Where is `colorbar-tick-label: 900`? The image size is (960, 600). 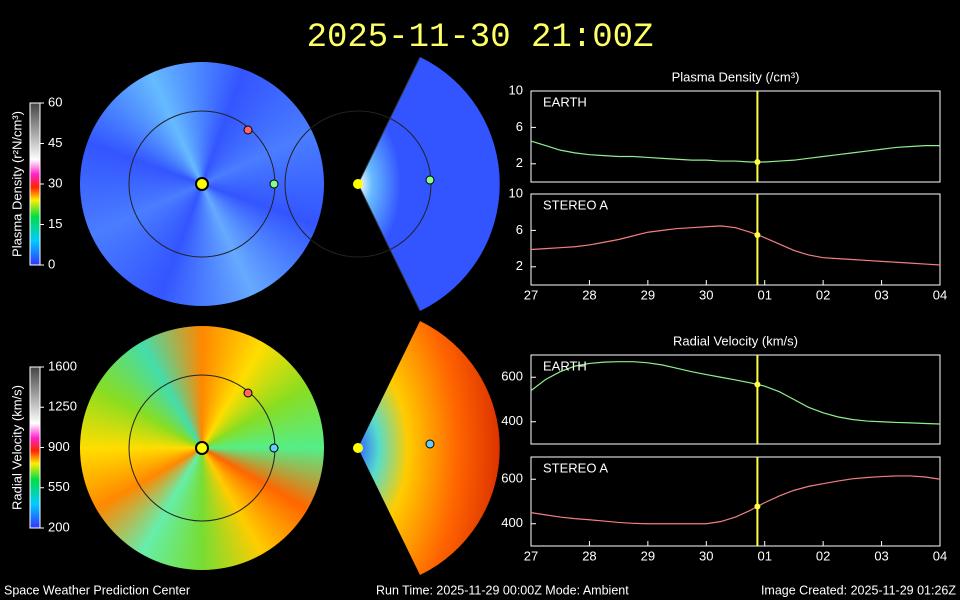 colorbar-tick-label: 900 is located at coordinates (59, 446).